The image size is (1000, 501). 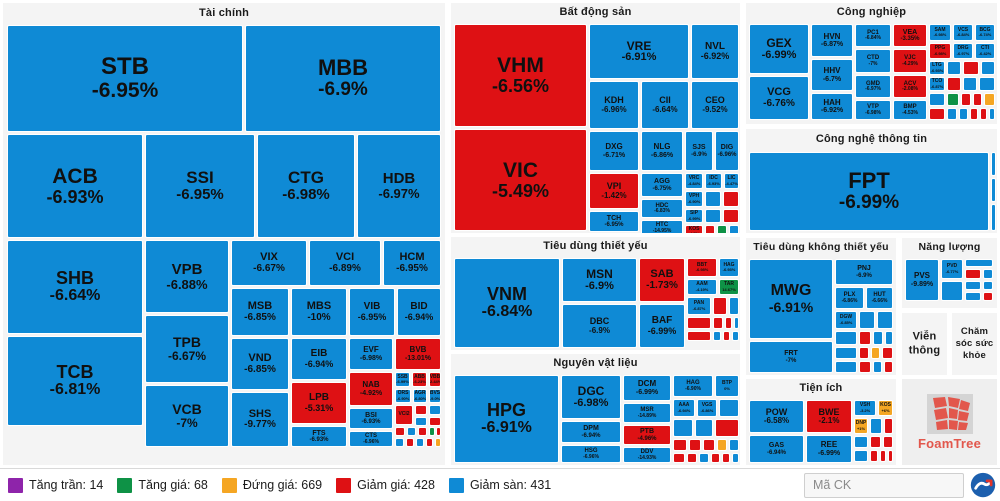 I want to click on tile-drg: DRG -6.97%, so click(x=963, y=51).